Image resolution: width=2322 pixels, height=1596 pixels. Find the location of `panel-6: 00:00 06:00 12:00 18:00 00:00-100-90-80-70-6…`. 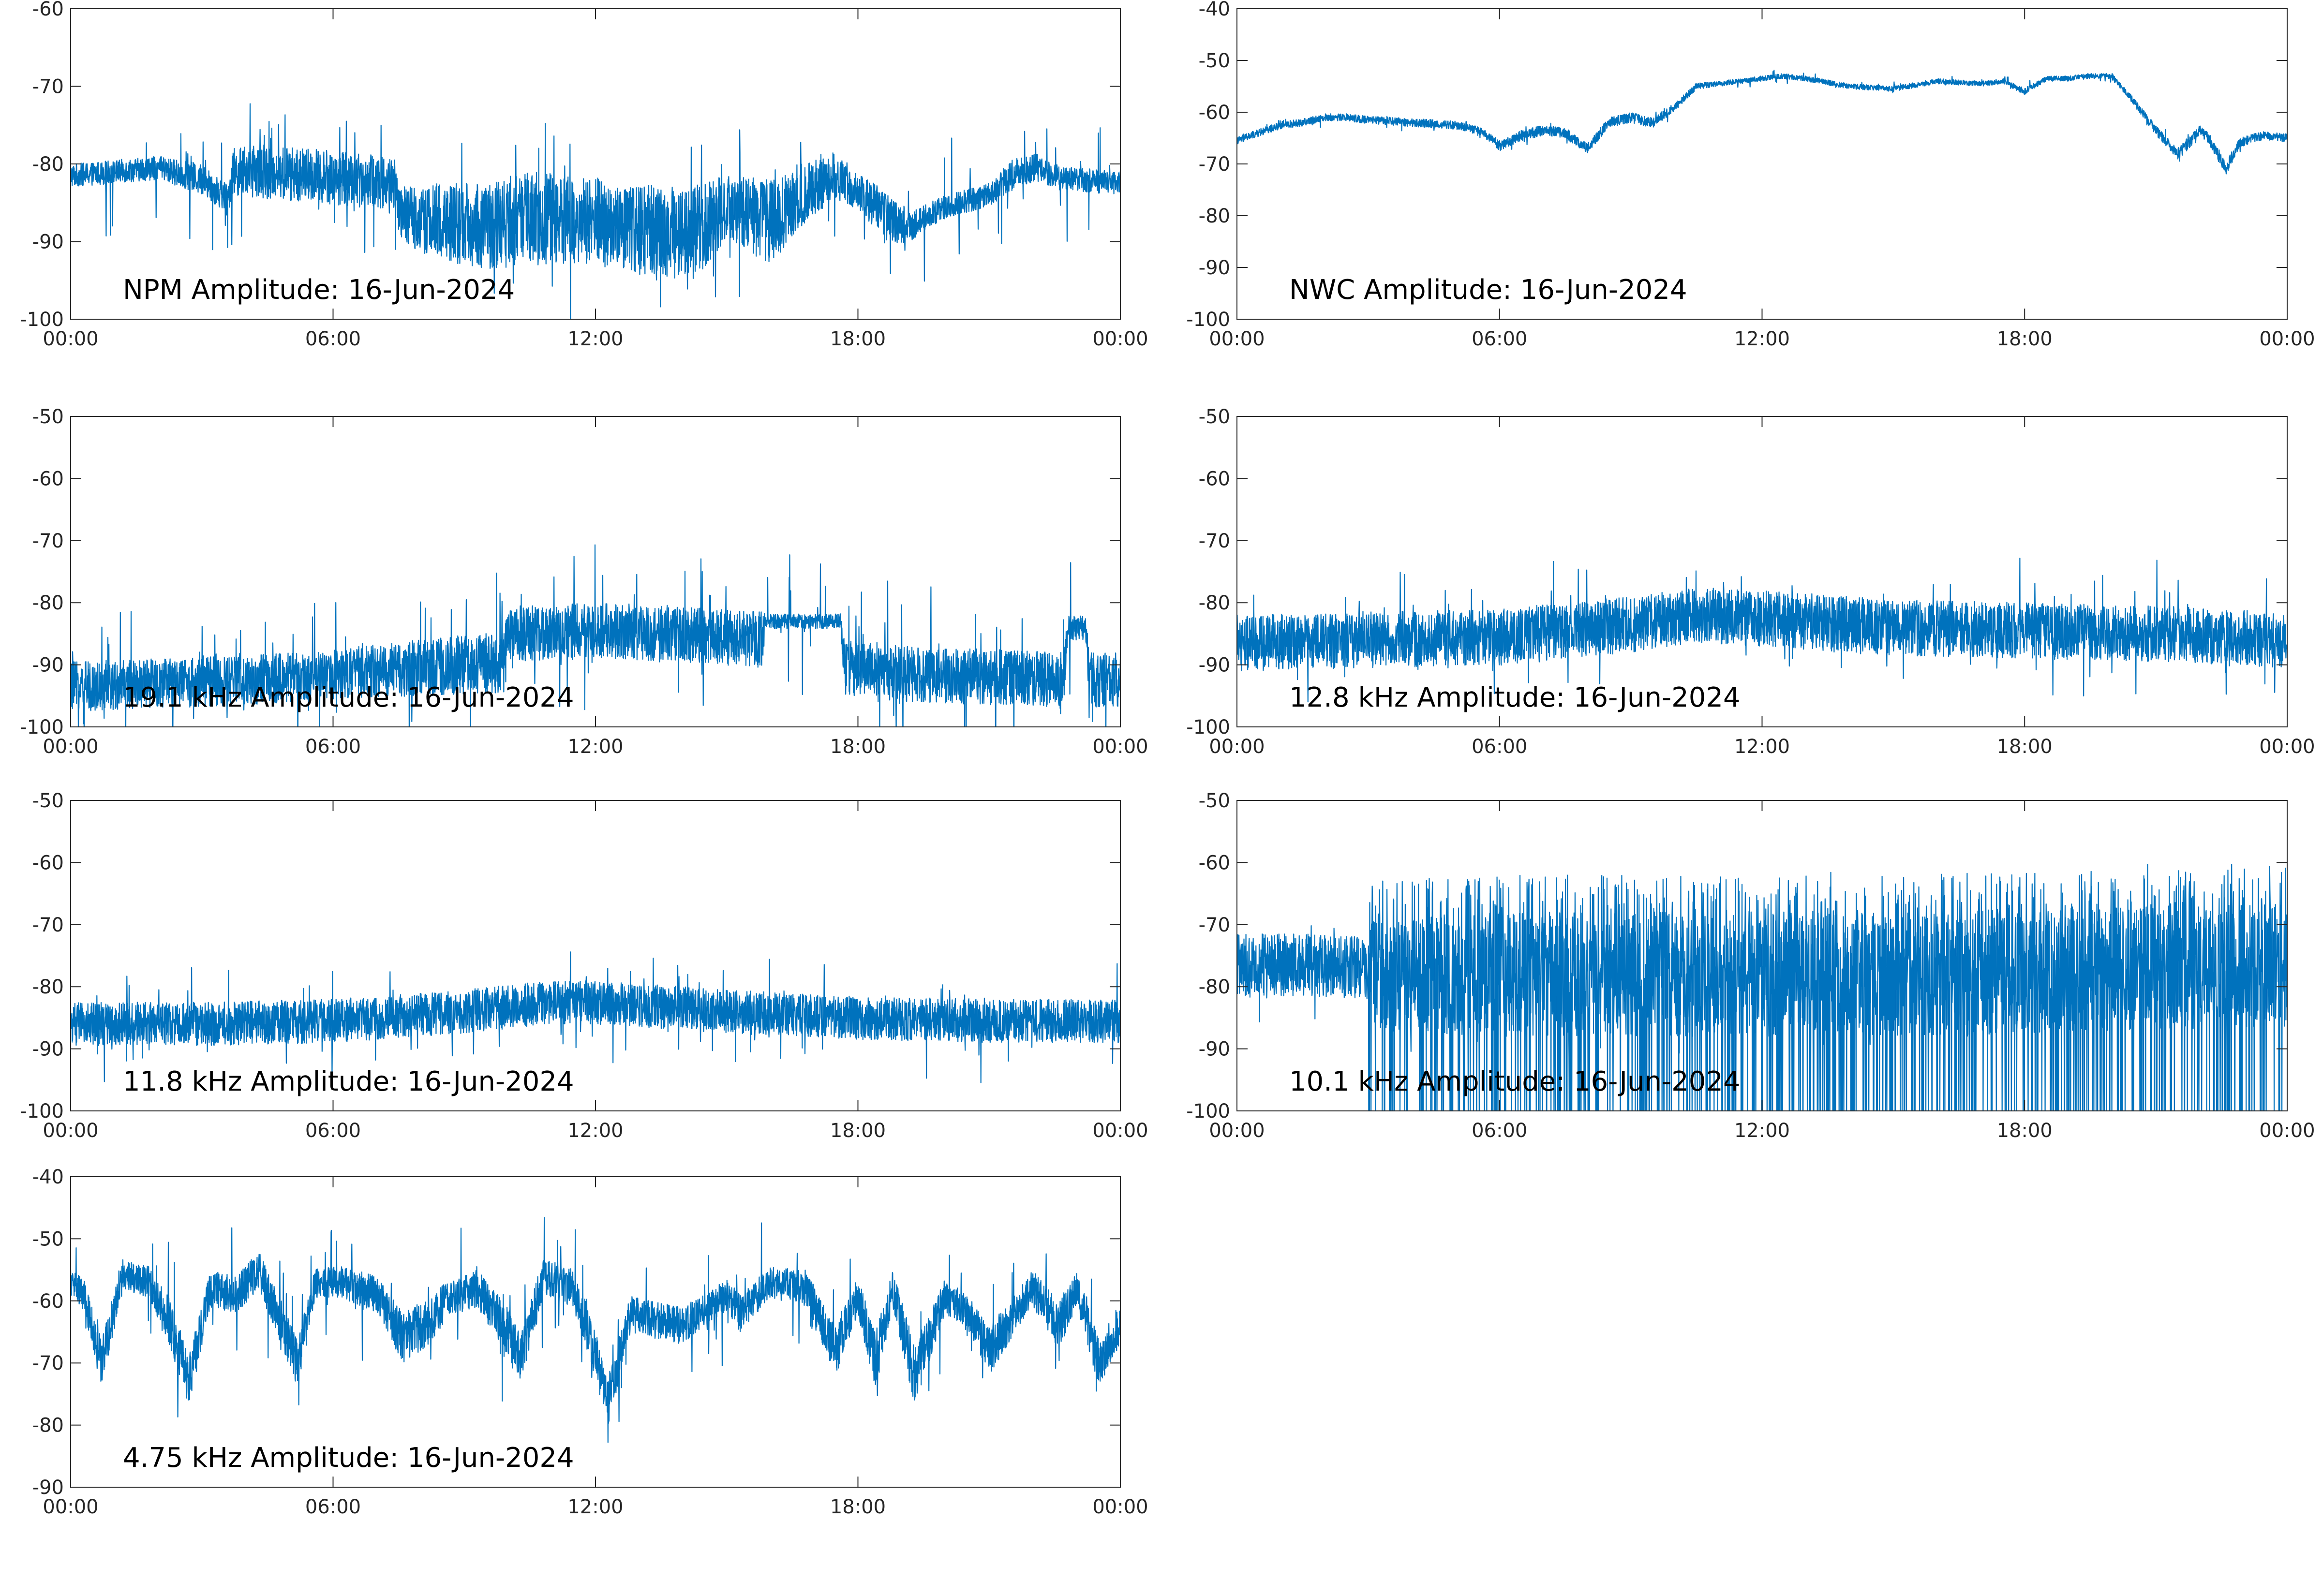

panel-6: 00:00 06:00 12:00 18:00 00:00-100-90-80-70-6… is located at coordinates (1750, 966).